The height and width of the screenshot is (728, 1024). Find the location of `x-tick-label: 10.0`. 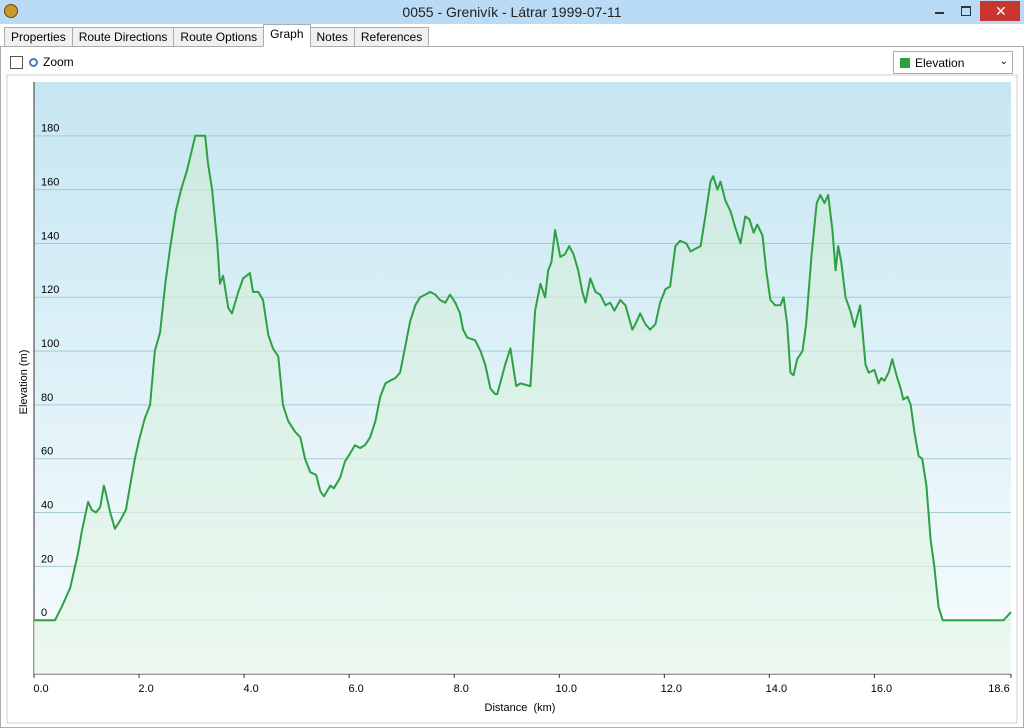

x-tick-label: 10.0 is located at coordinates (566, 689).